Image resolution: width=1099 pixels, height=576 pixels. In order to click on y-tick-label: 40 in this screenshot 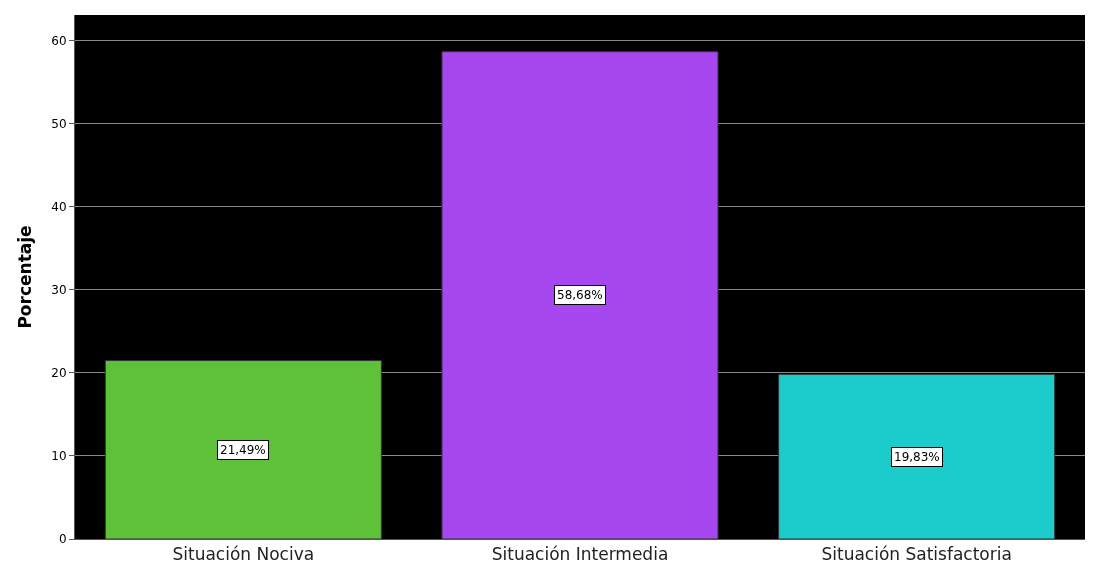, I will do `click(59, 207)`.